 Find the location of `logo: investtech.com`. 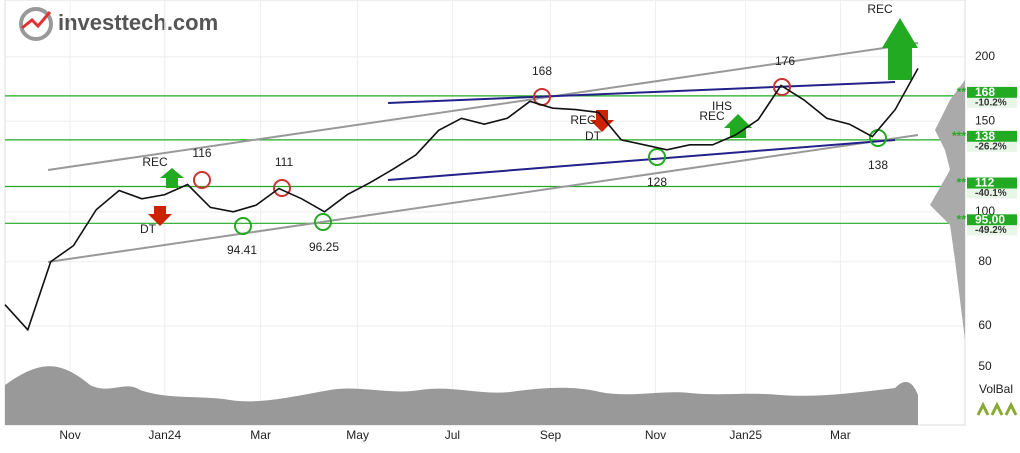

logo: investtech.com is located at coordinates (118, 24).